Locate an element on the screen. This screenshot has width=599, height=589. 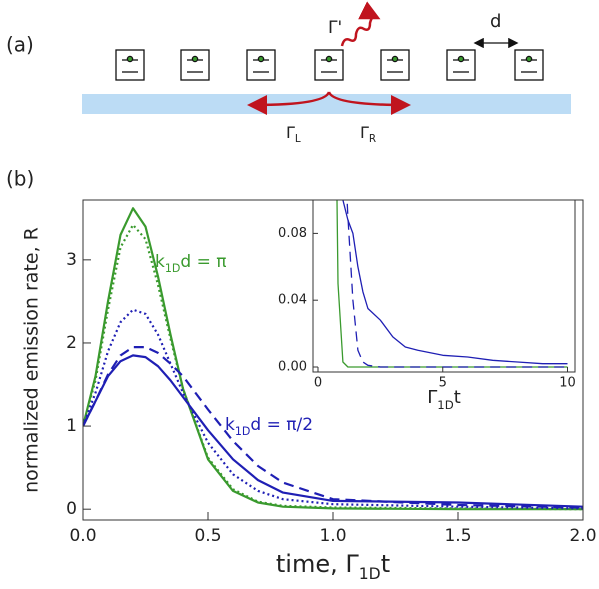
subscript: R is located at coordinates (372, 139).